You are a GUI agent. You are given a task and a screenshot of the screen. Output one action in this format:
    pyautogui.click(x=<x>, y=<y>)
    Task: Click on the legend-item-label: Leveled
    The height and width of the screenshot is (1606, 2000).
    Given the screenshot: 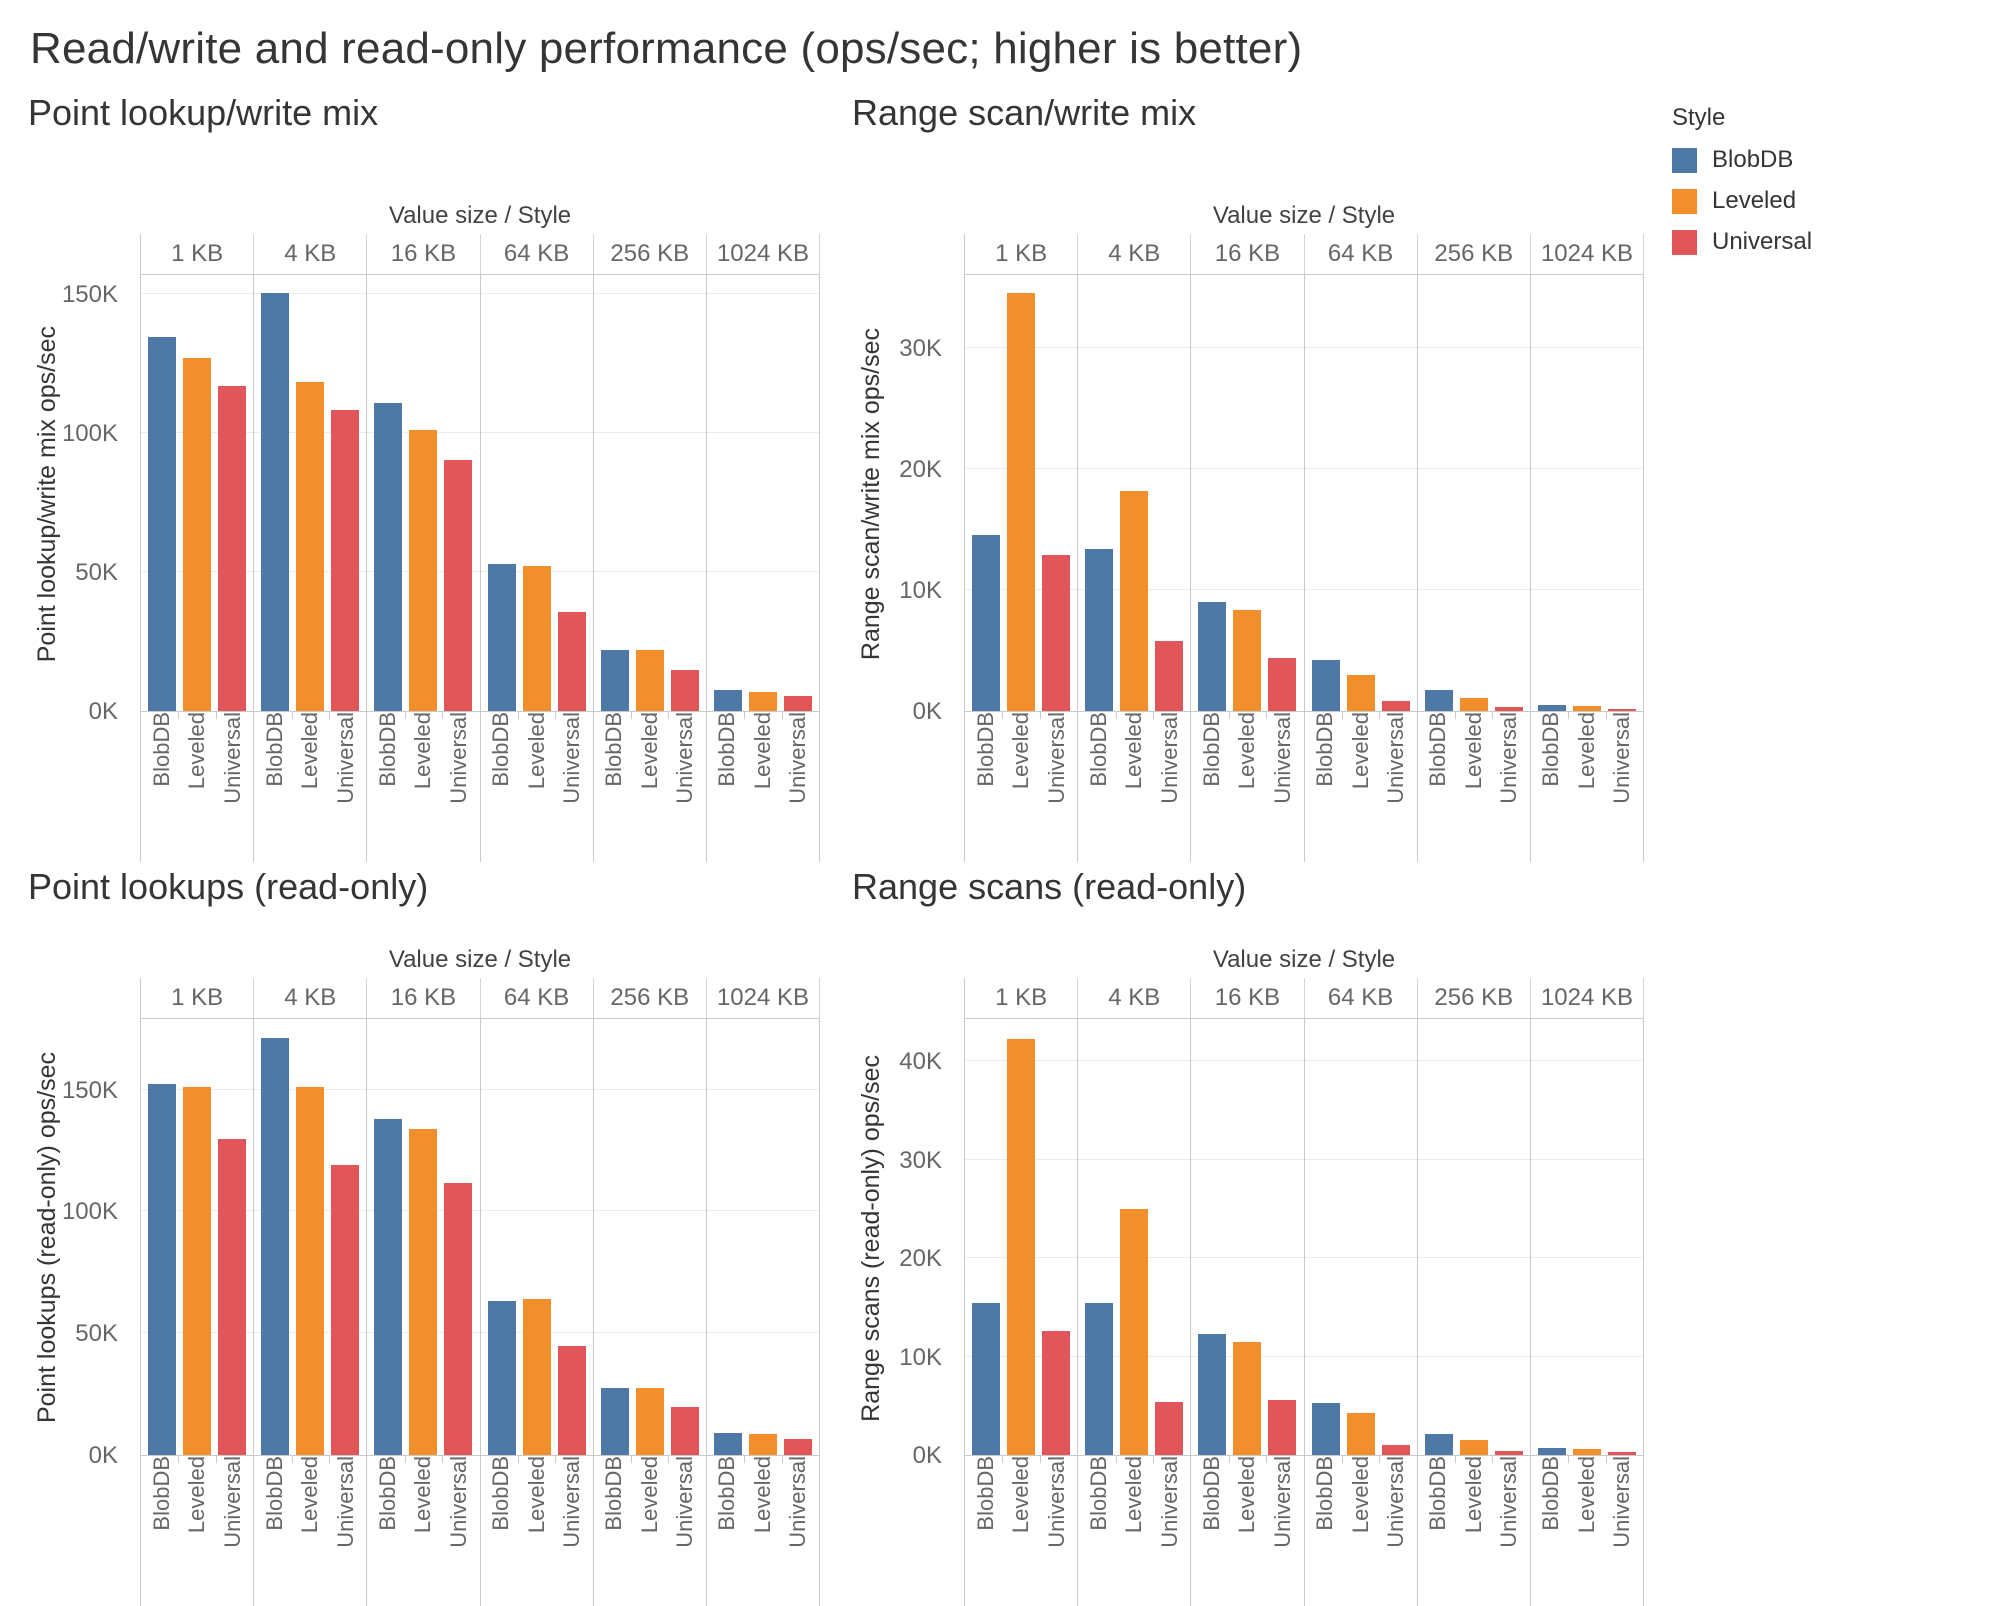 What is the action you would take?
    pyautogui.click(x=1754, y=200)
    